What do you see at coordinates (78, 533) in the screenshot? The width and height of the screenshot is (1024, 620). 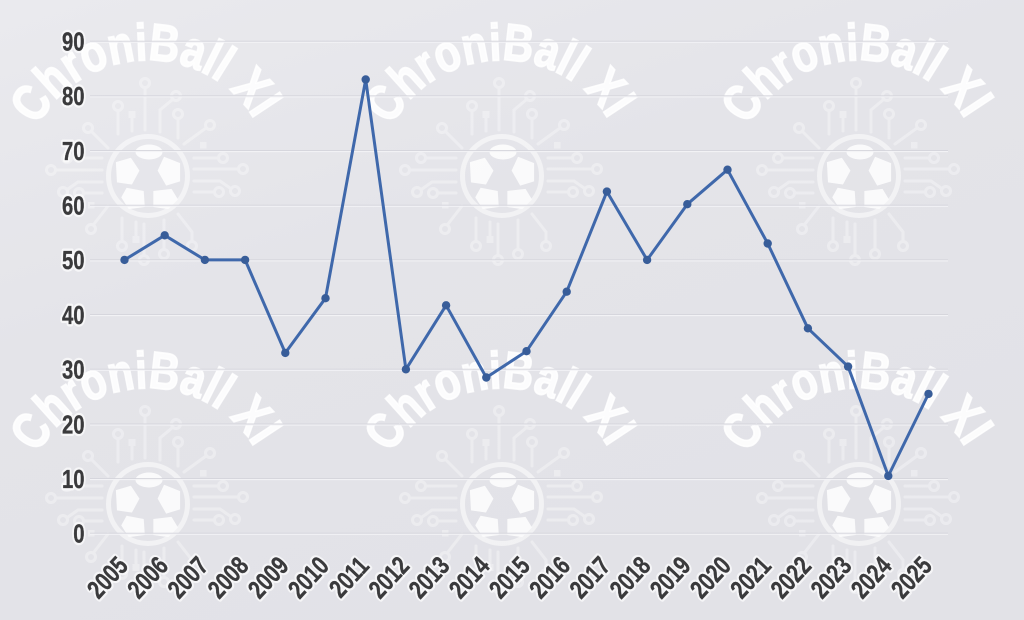 I see `svg-text: 0` at bounding box center [78, 533].